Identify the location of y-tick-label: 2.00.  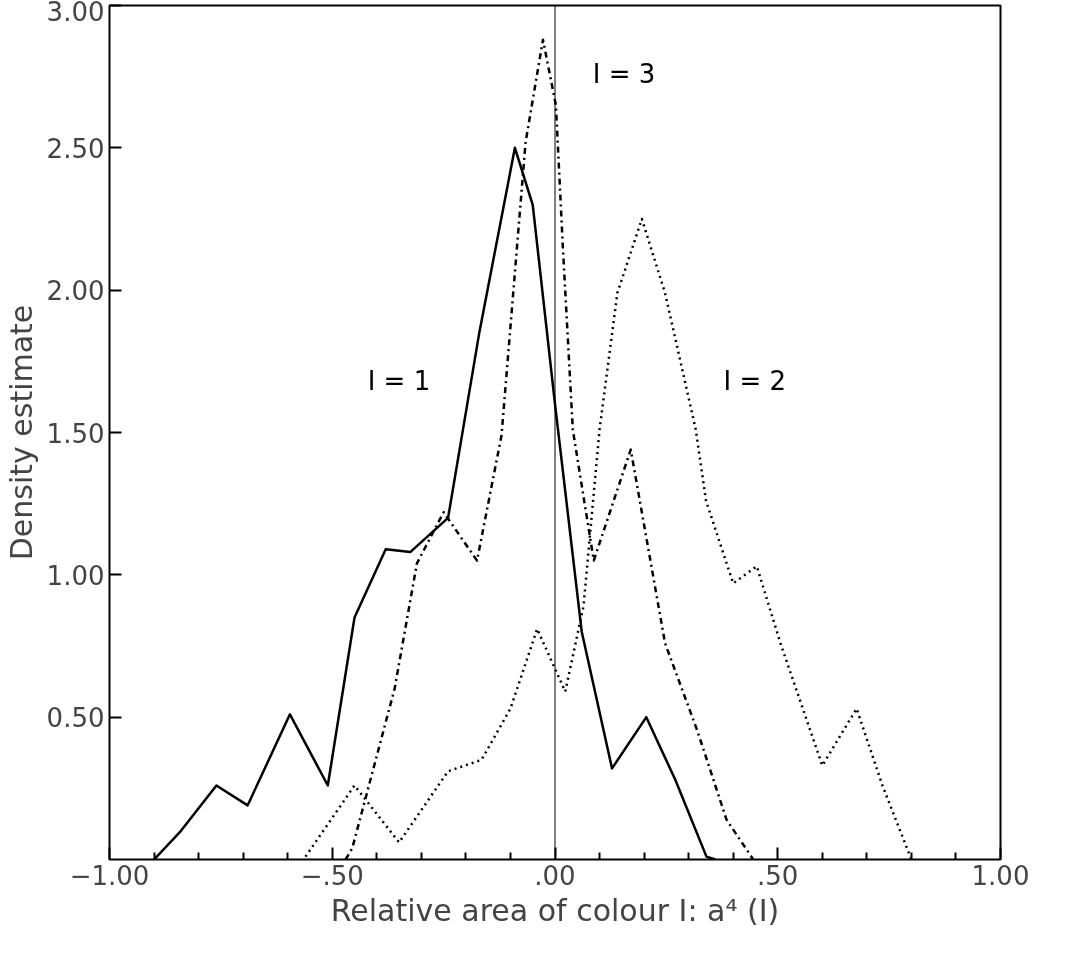
(75, 291).